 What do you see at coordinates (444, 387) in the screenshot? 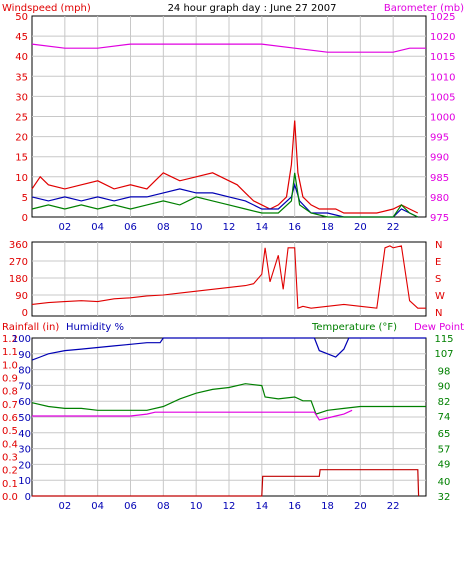
I see `temperature-y-tick-label: 90` at bounding box center [444, 387].